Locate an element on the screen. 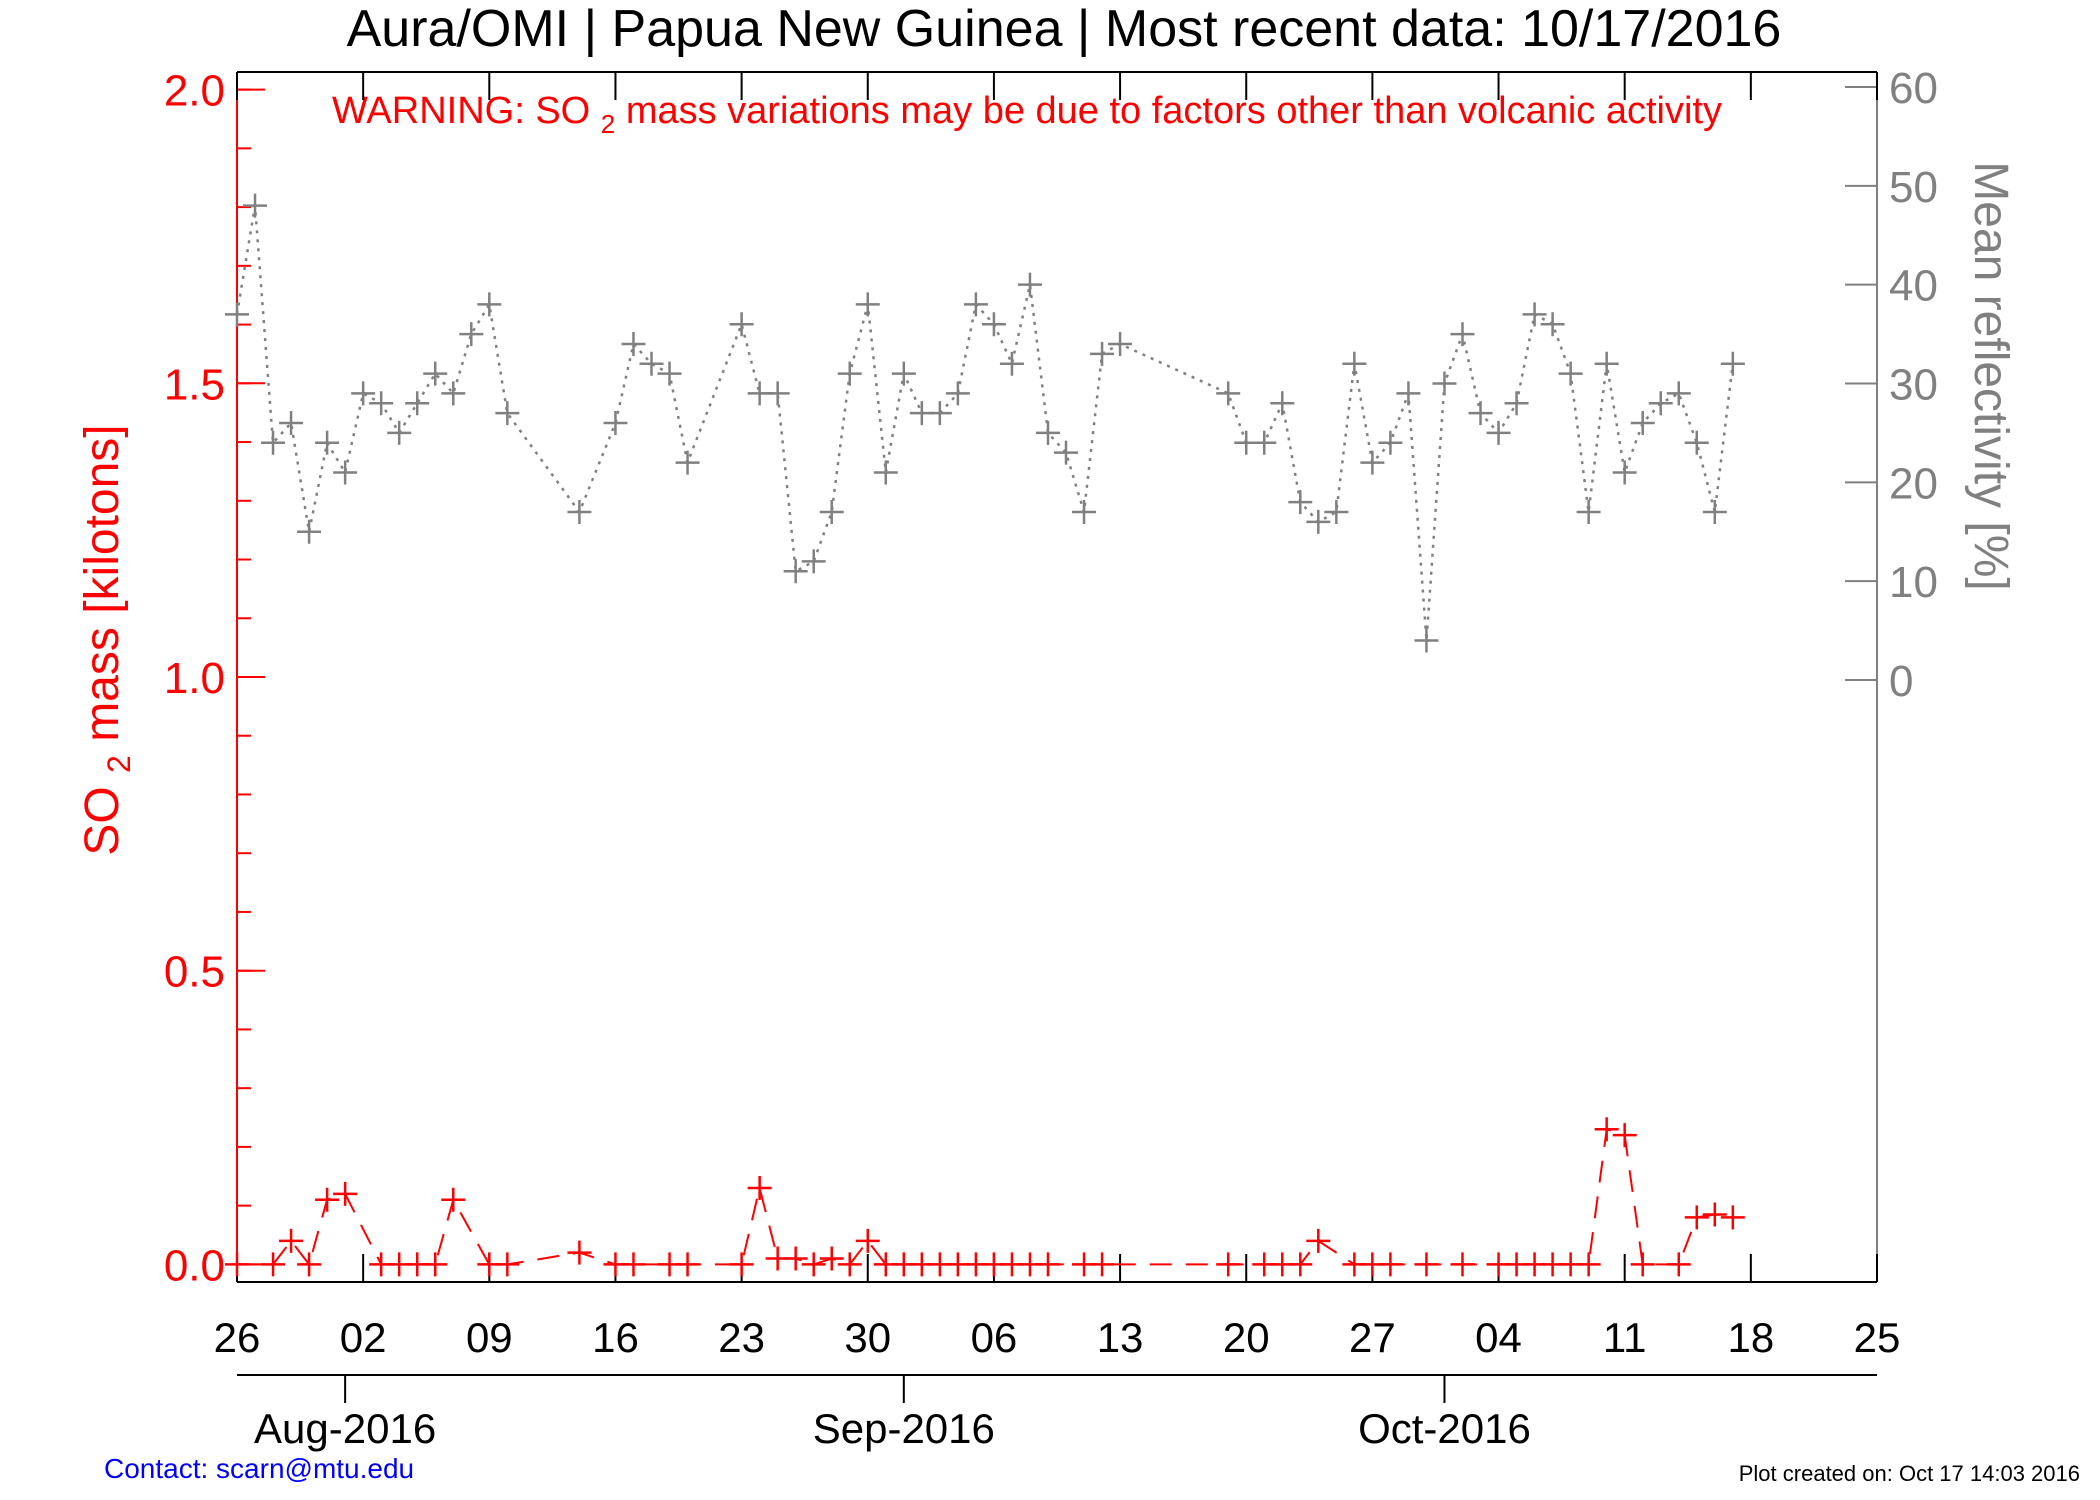 The height and width of the screenshot is (1500, 2100). month-label: Aug-2016 is located at coordinates (345, 1428).